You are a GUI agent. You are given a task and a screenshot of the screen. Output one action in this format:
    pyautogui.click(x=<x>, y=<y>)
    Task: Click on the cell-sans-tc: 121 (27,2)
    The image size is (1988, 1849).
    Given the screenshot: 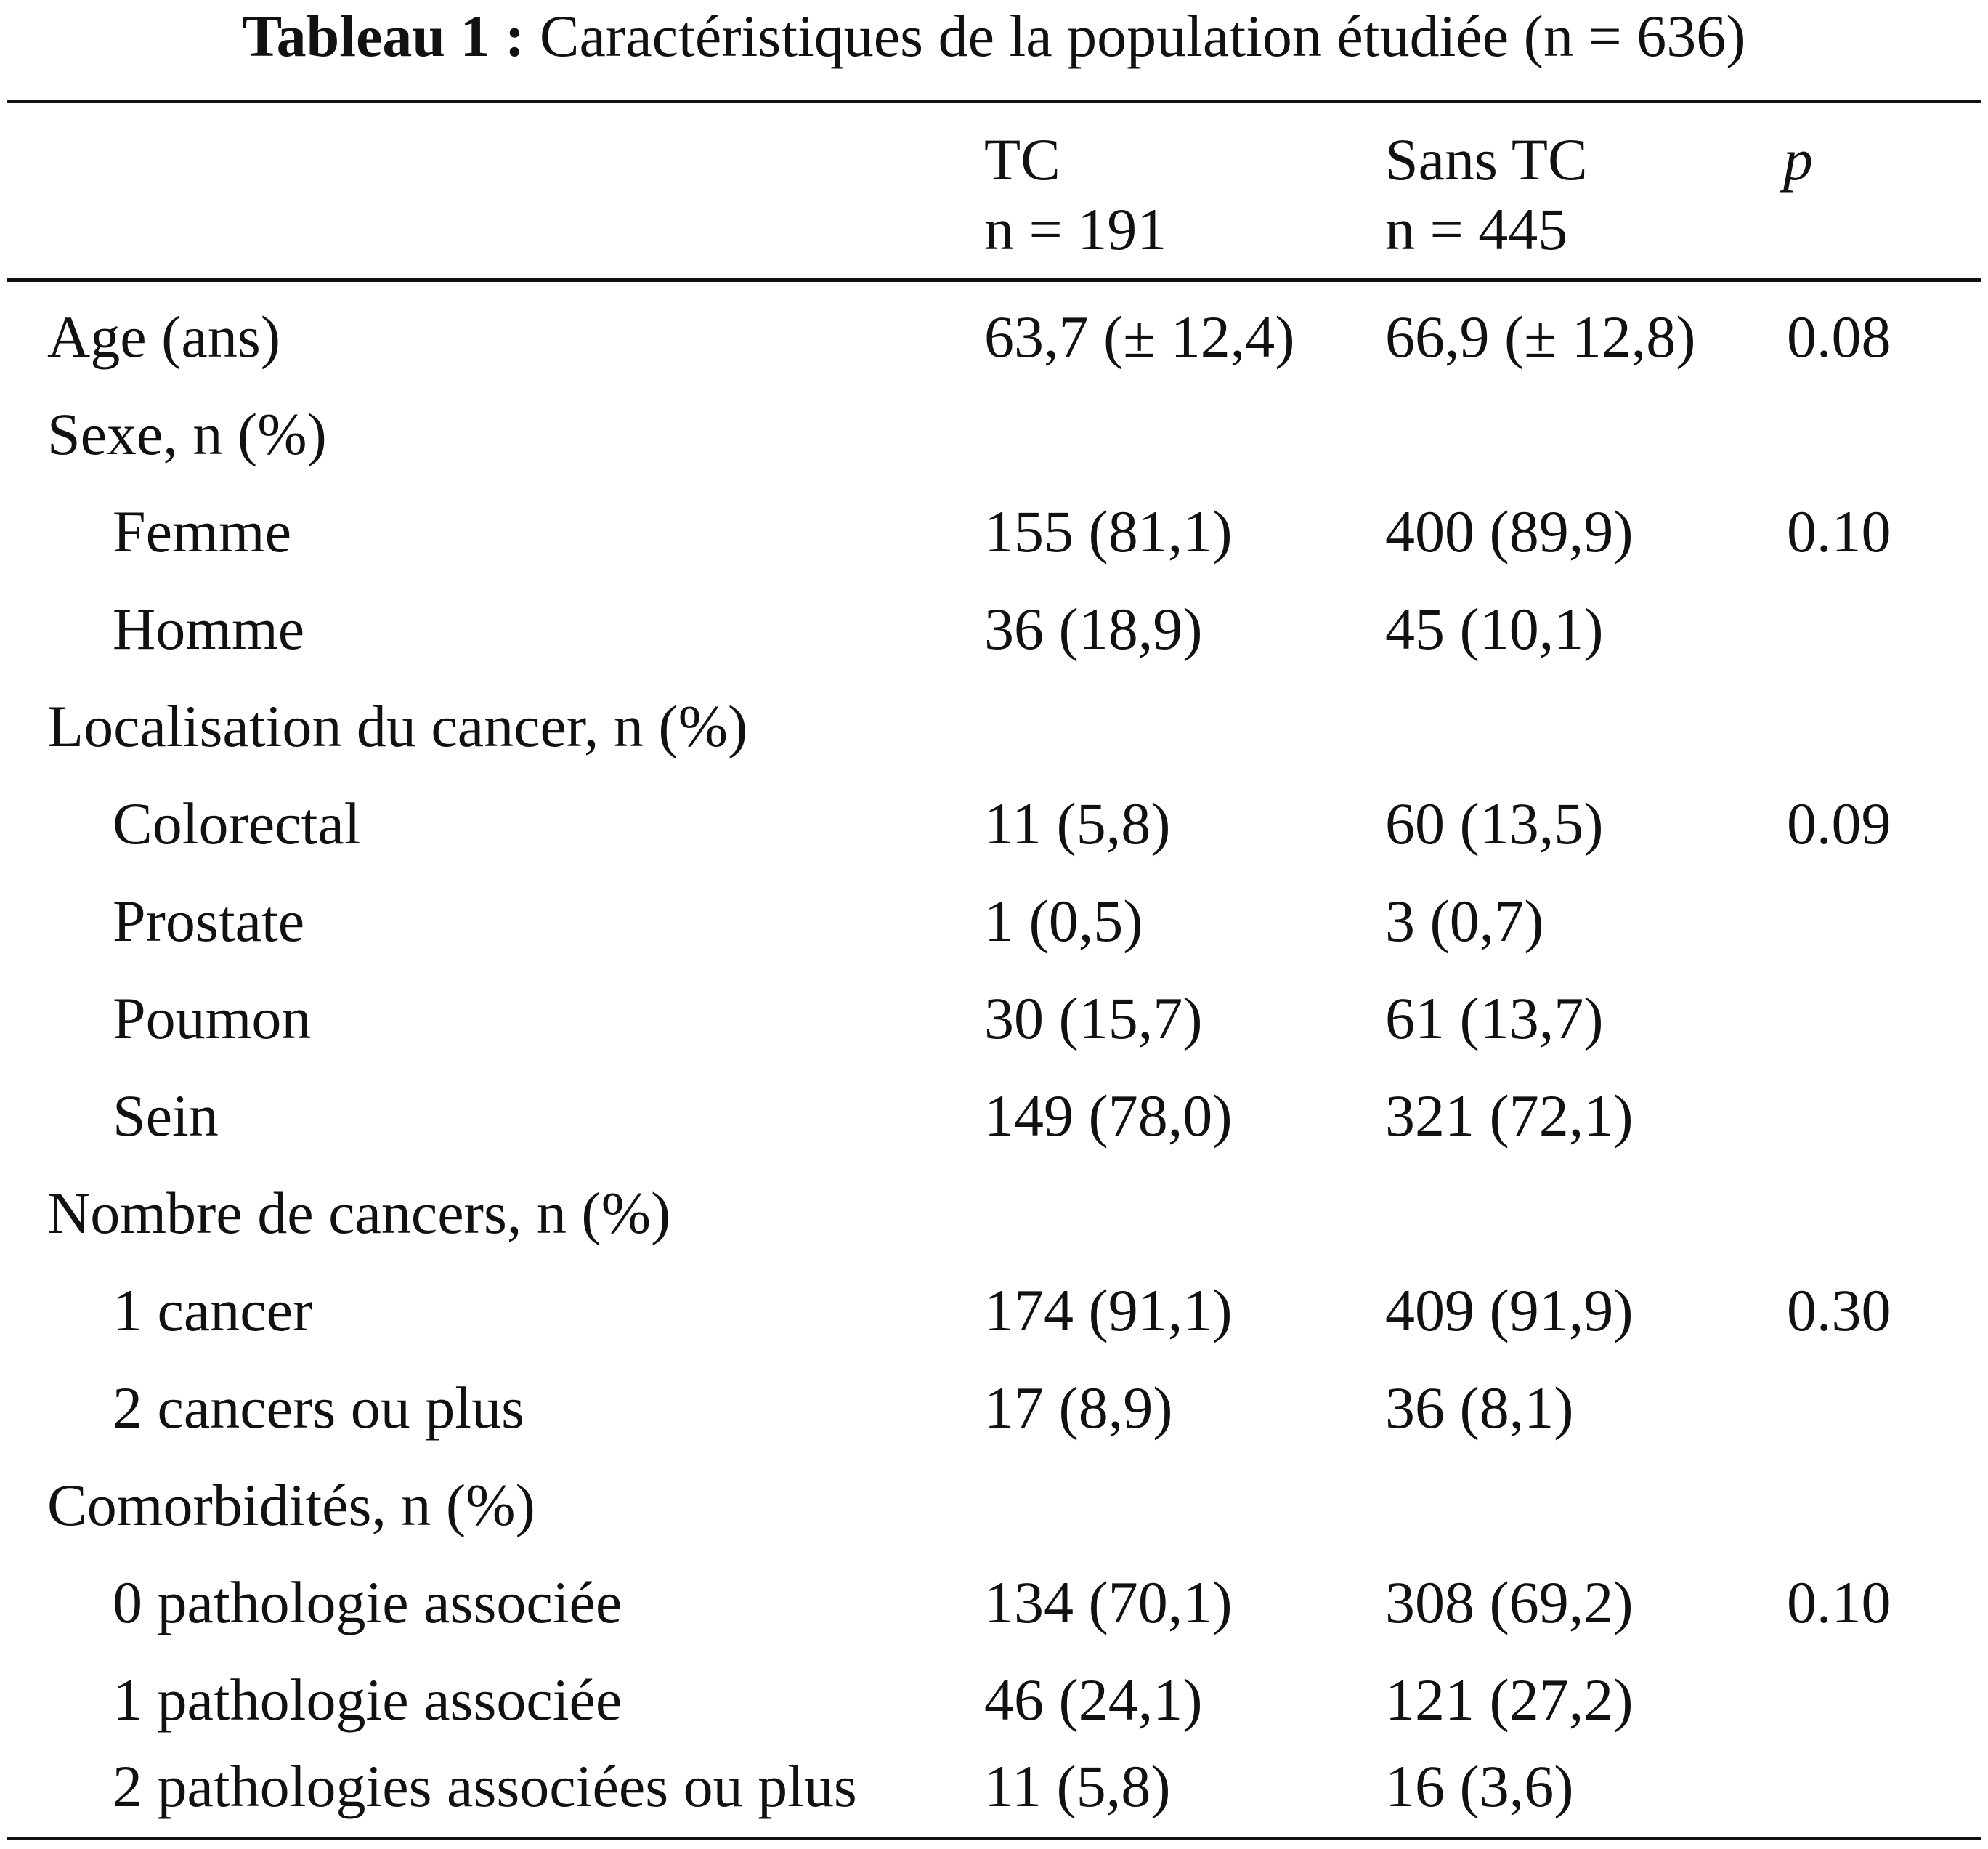 What is the action you would take?
    pyautogui.click(x=1509, y=1700)
    